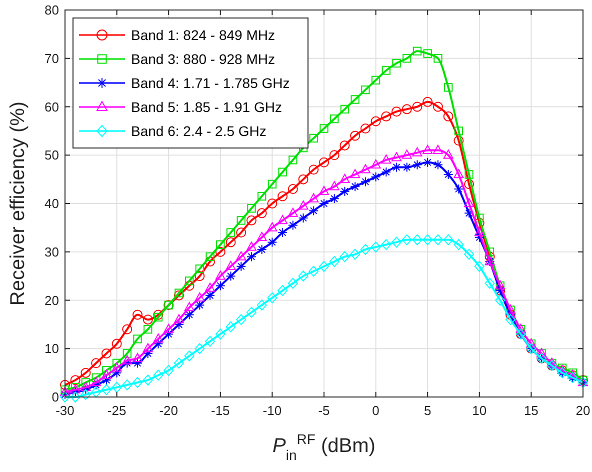 This screenshot has width=592, height=472. Describe the element at coordinates (51, 203) in the screenshot. I see `y-tick-label: 40` at that location.